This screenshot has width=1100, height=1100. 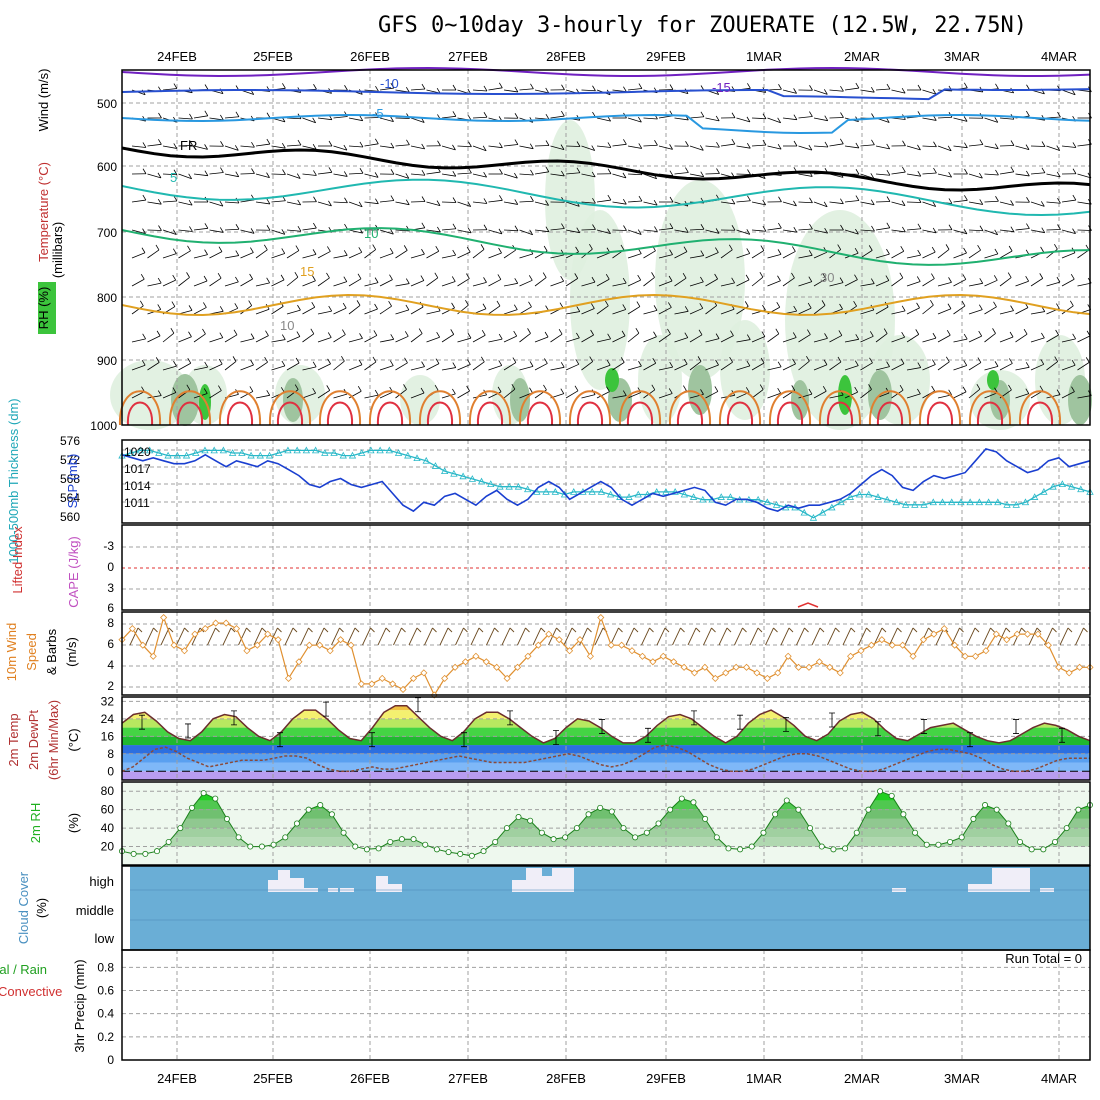 What do you see at coordinates (606, 94) in the screenshot?
I see `isotherm-minus10` at bounding box center [606, 94].